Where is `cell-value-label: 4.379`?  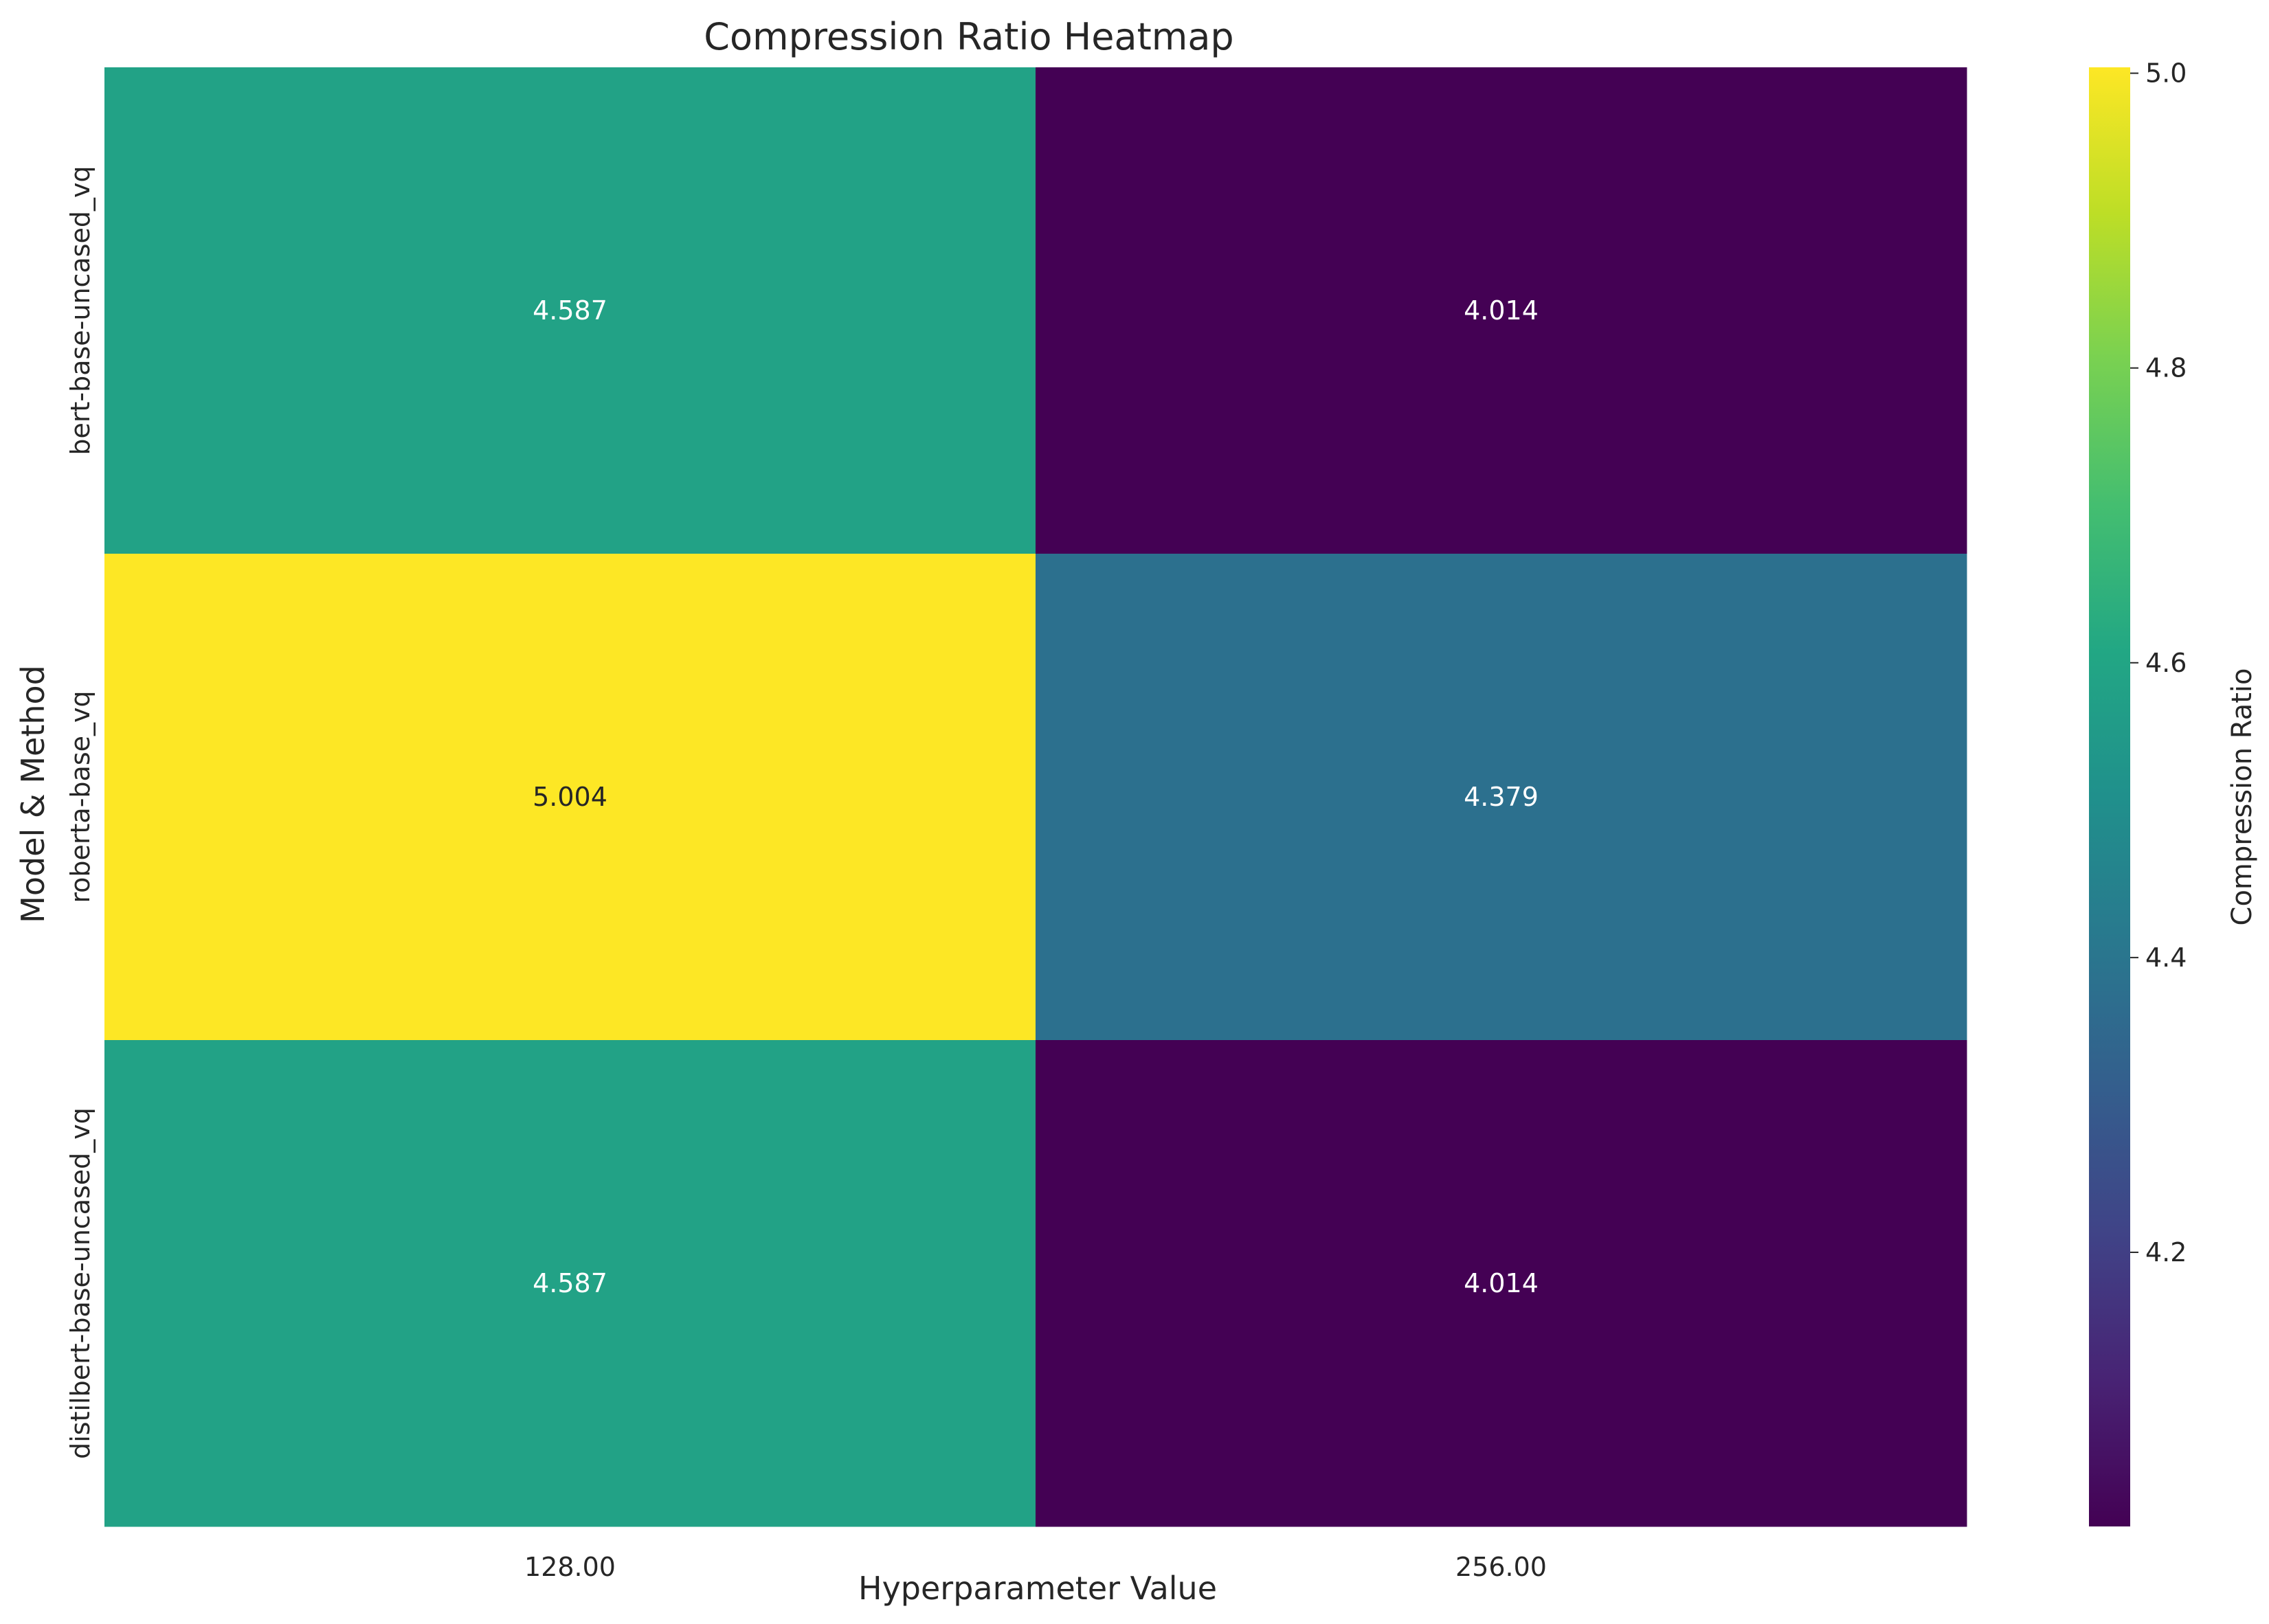 cell-value-label: 4.379 is located at coordinates (1501, 797).